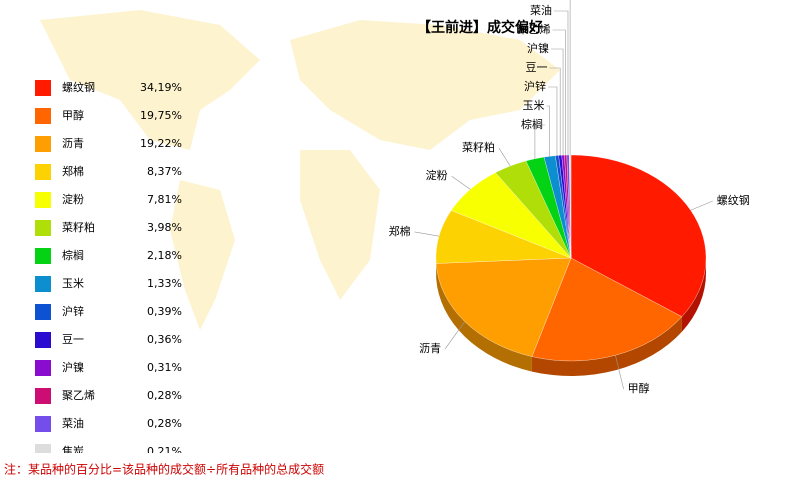 This screenshot has width=798, height=485. What do you see at coordinates (437, 175) in the screenshot?
I see `slice-label: 淀粉` at bounding box center [437, 175].